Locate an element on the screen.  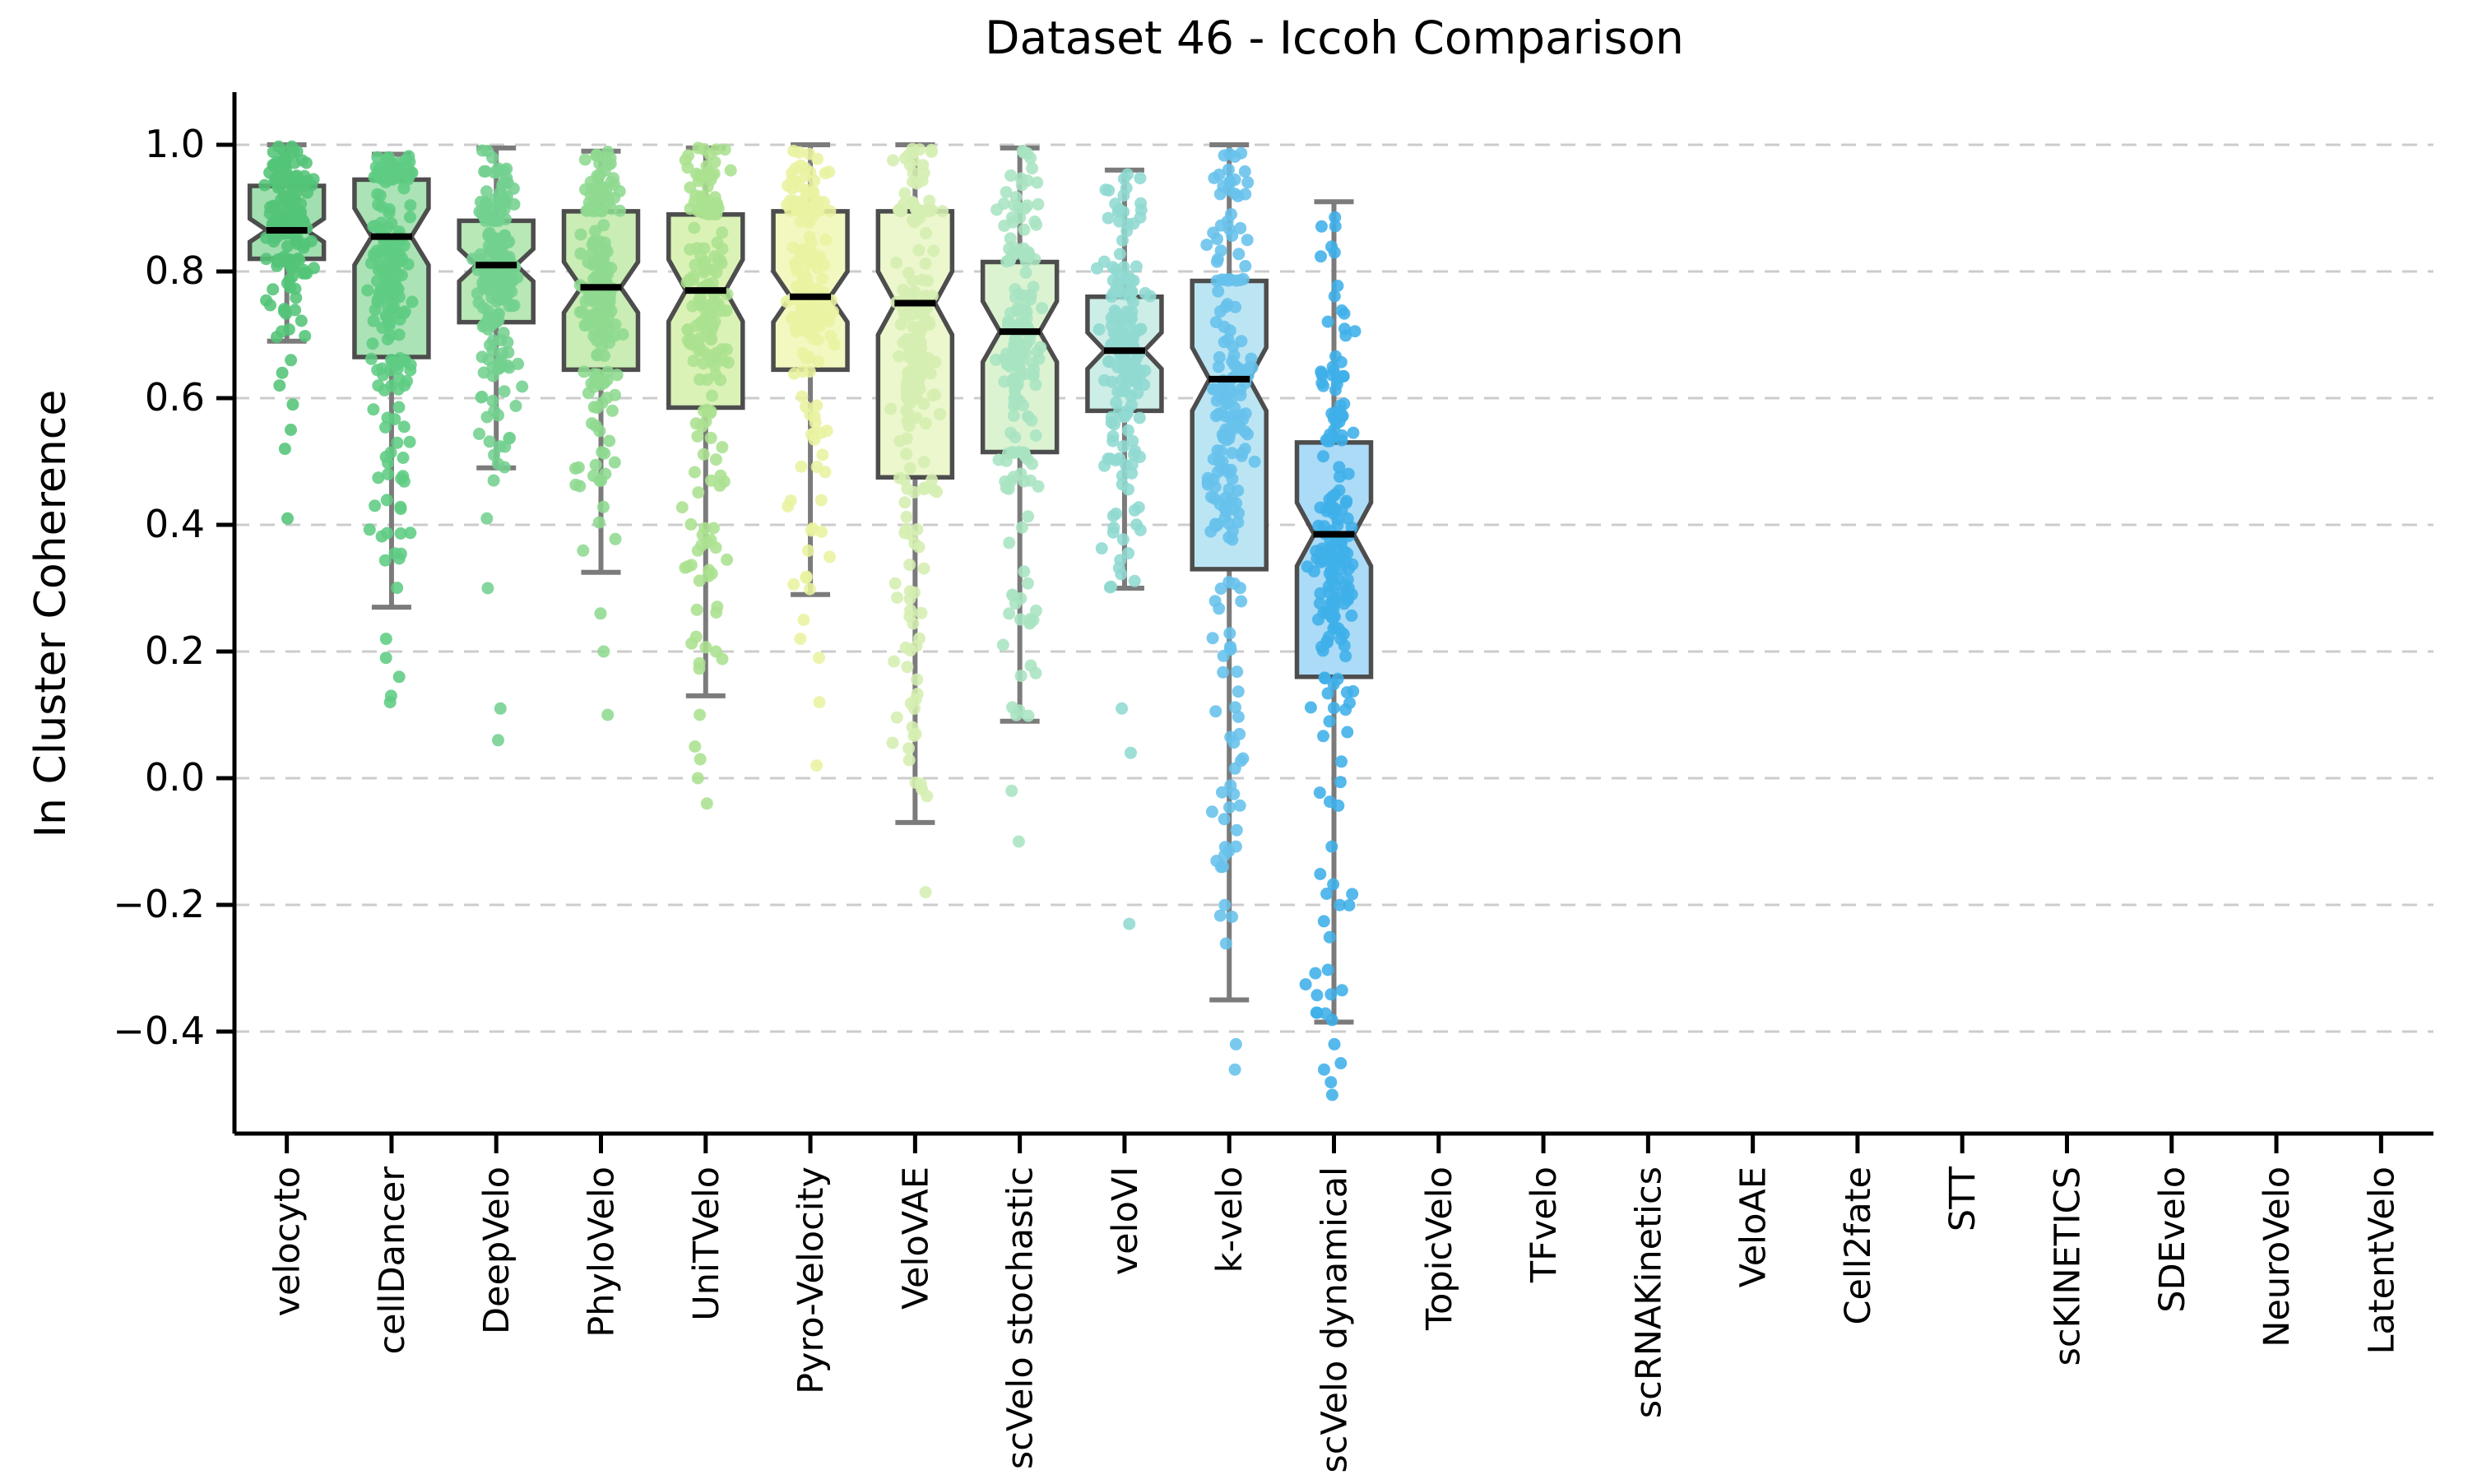
y-tick-label: 1.0 is located at coordinates (175, 144).